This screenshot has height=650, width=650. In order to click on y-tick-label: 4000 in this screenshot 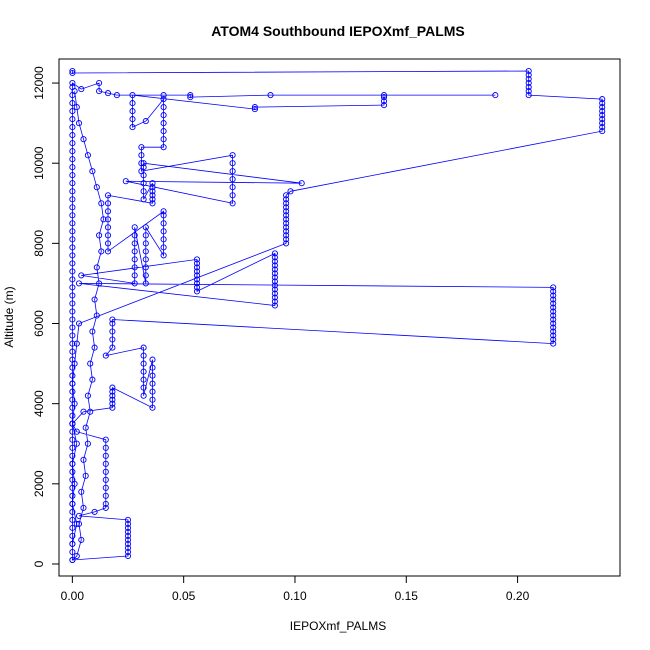, I will do `click(39, 403)`.